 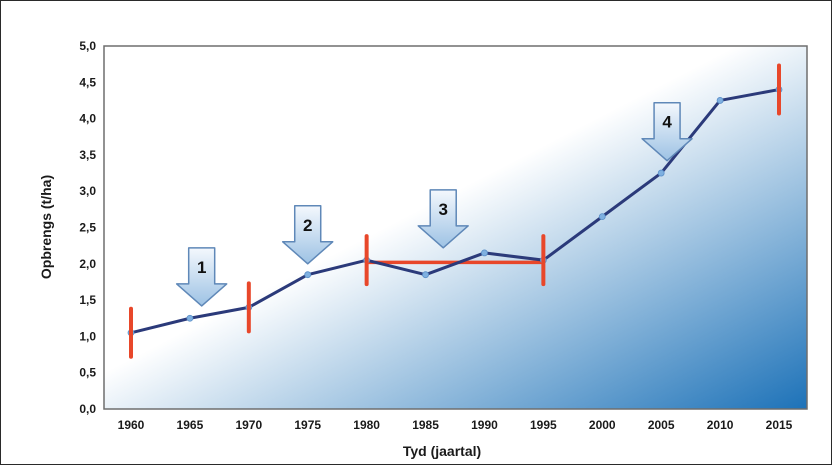 I want to click on annotation-arrow: 2, so click(x=307, y=235).